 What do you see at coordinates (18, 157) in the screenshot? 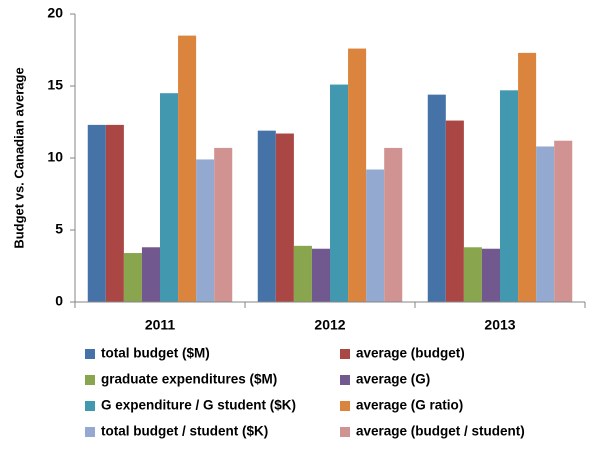
I see `y-axis-label: Budget vs. Canadian average` at bounding box center [18, 157].